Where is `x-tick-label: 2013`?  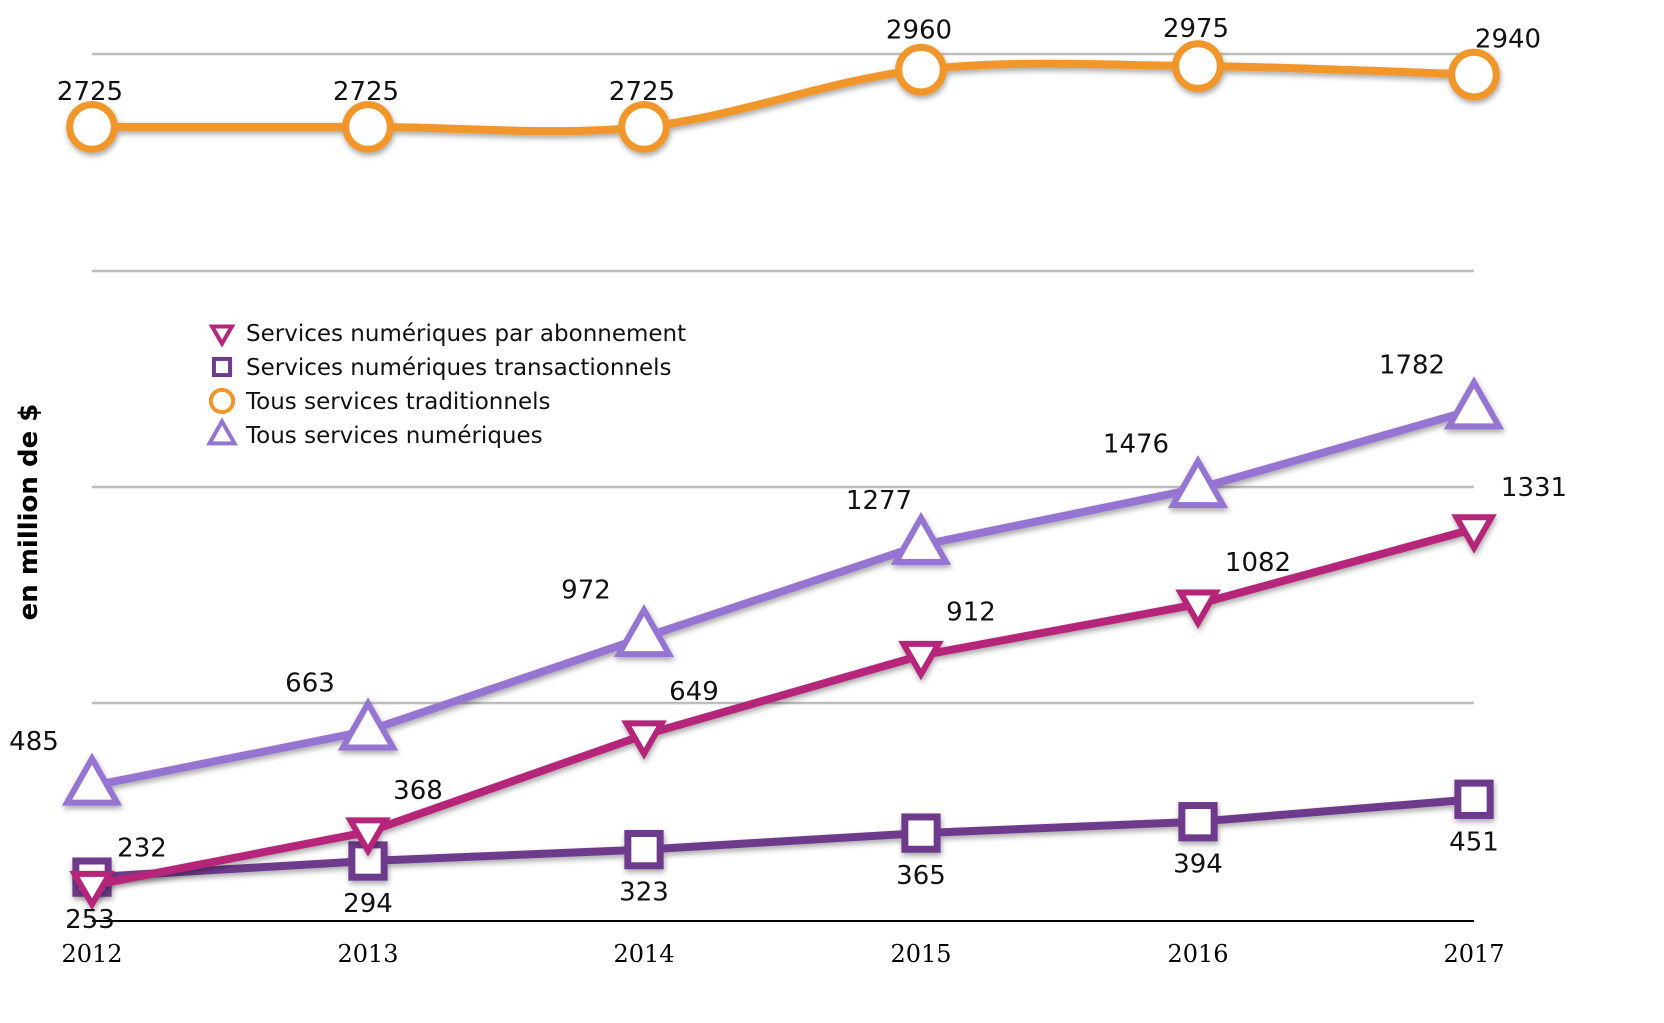 x-tick-label: 2013 is located at coordinates (367, 954).